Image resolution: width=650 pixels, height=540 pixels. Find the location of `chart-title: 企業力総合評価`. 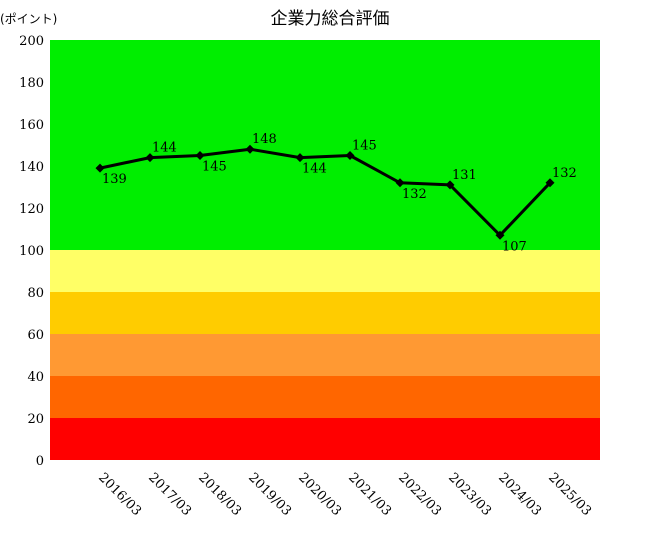

chart-title: 企業力総合評価 is located at coordinates (330, 19).